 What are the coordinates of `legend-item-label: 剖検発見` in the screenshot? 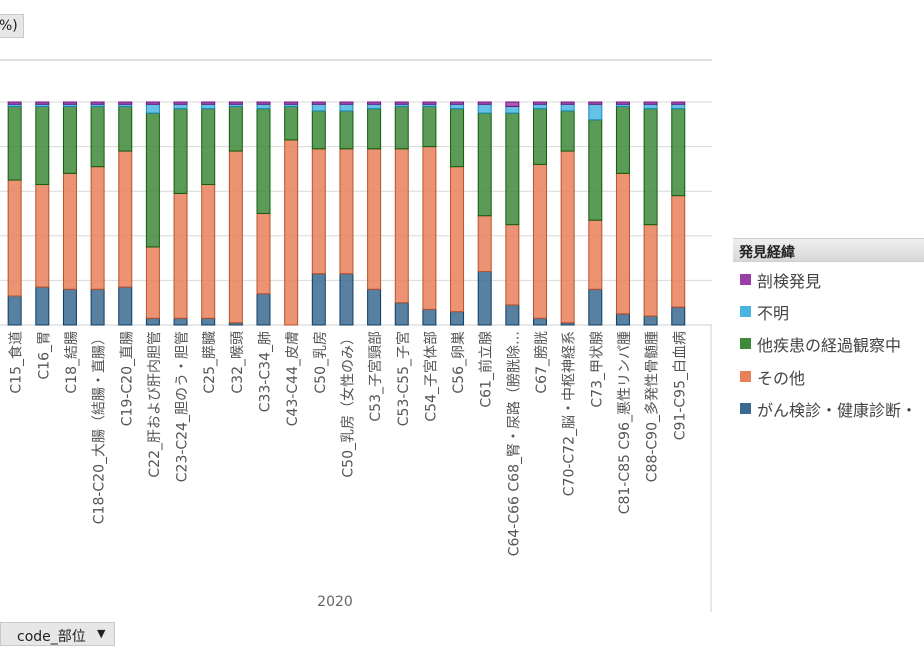 It's located at (789, 281).